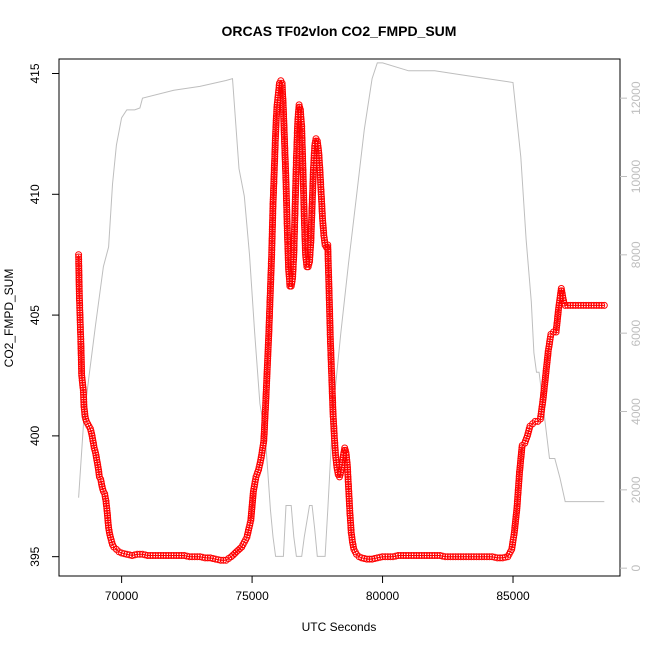 This screenshot has height=650, width=650. What do you see at coordinates (383, 596) in the screenshot?
I see `x-tick-label: 80000` at bounding box center [383, 596].